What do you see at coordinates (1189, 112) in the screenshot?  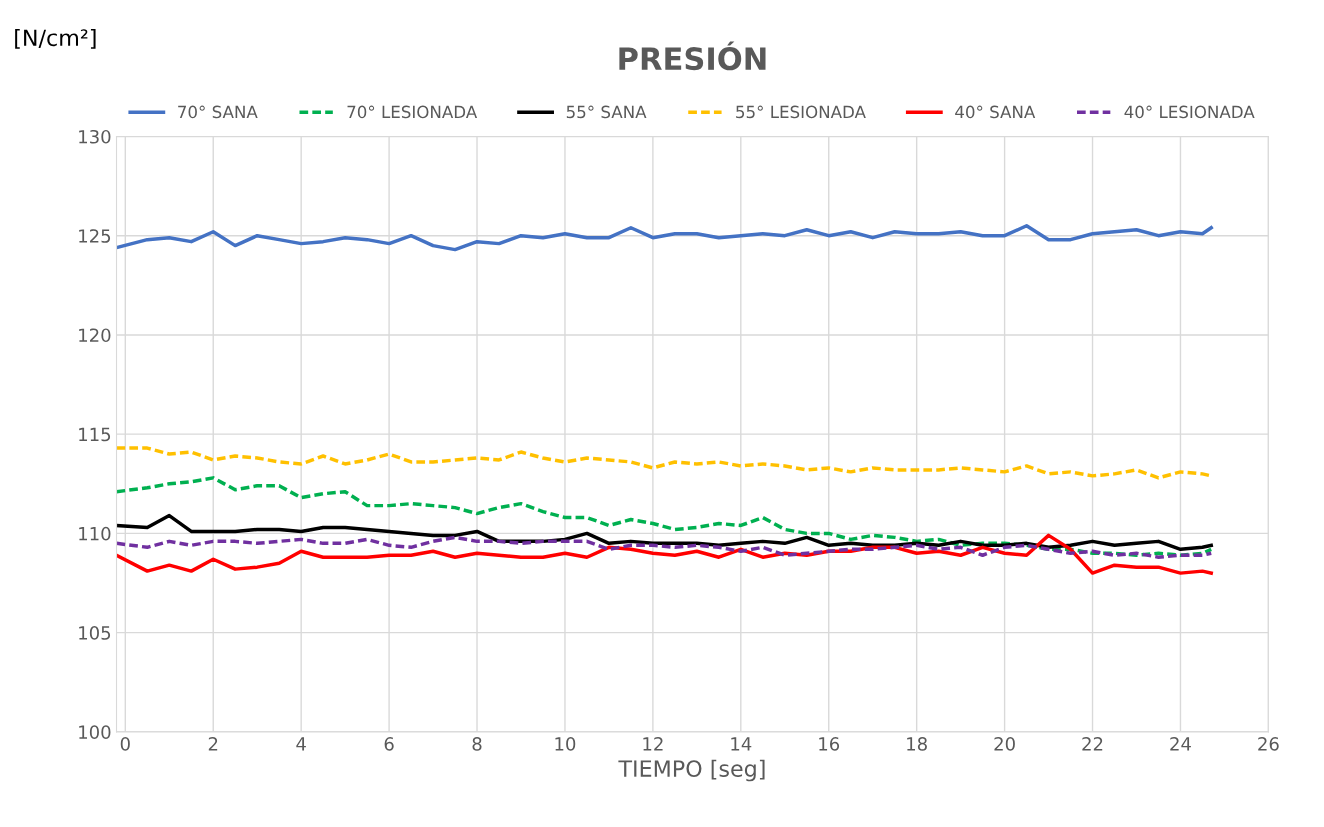 I see `legend-label: 40° LESIONADA` at bounding box center [1189, 112].